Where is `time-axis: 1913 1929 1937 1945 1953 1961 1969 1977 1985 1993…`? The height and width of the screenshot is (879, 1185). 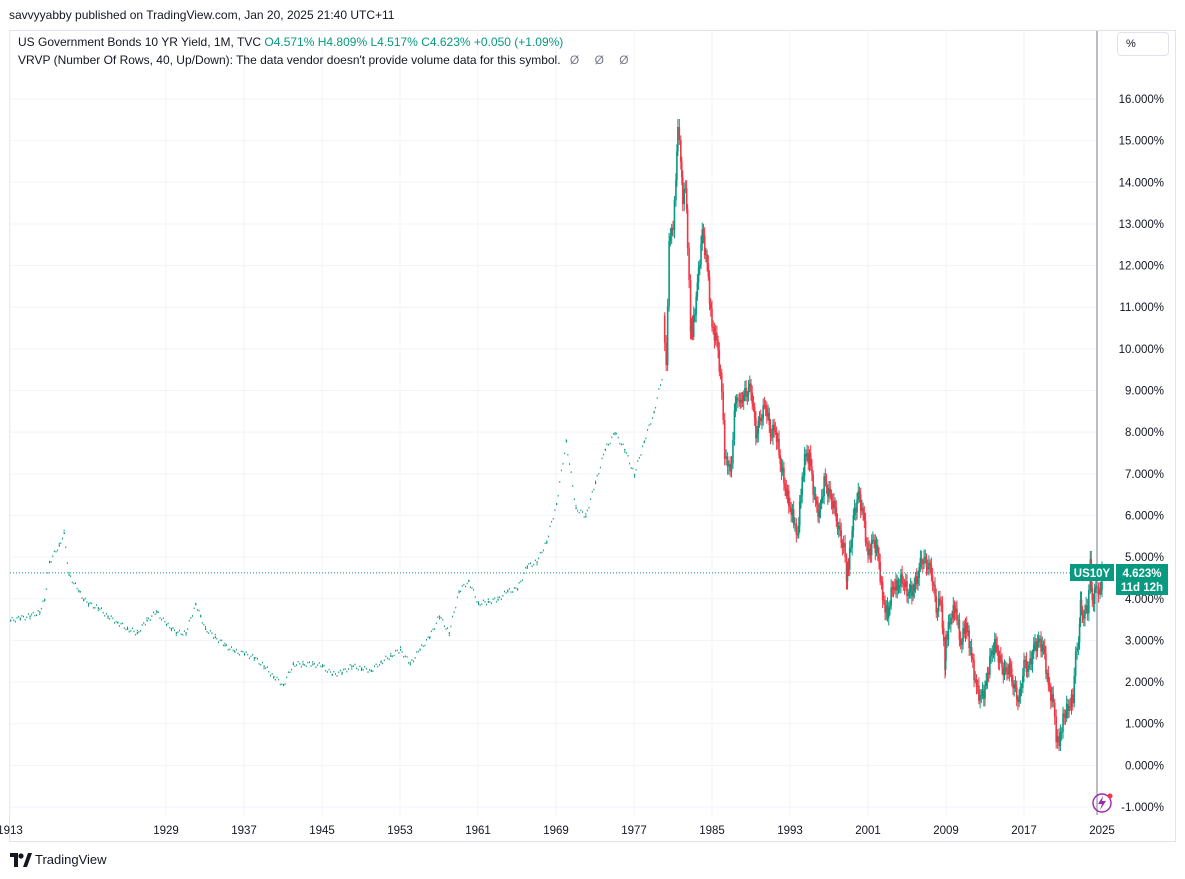
time-axis: 1913 1929 1937 1945 1953 1961 1969 1977 1985 1993… is located at coordinates (557, 831).